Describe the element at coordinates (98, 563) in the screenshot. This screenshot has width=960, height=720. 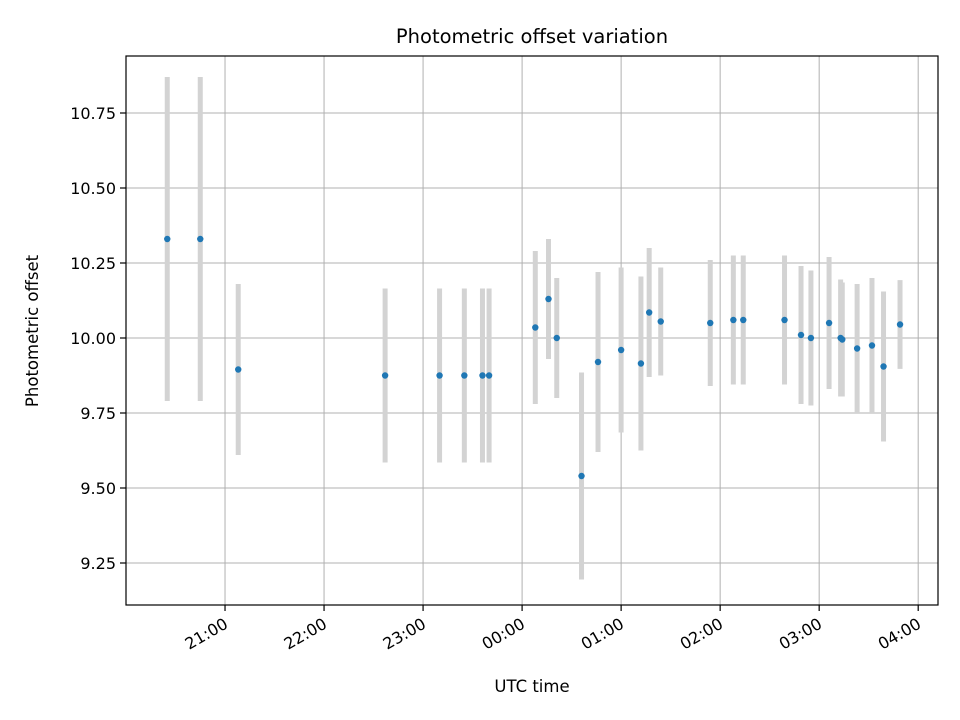
I see `y-tick-label: 9.25` at that location.